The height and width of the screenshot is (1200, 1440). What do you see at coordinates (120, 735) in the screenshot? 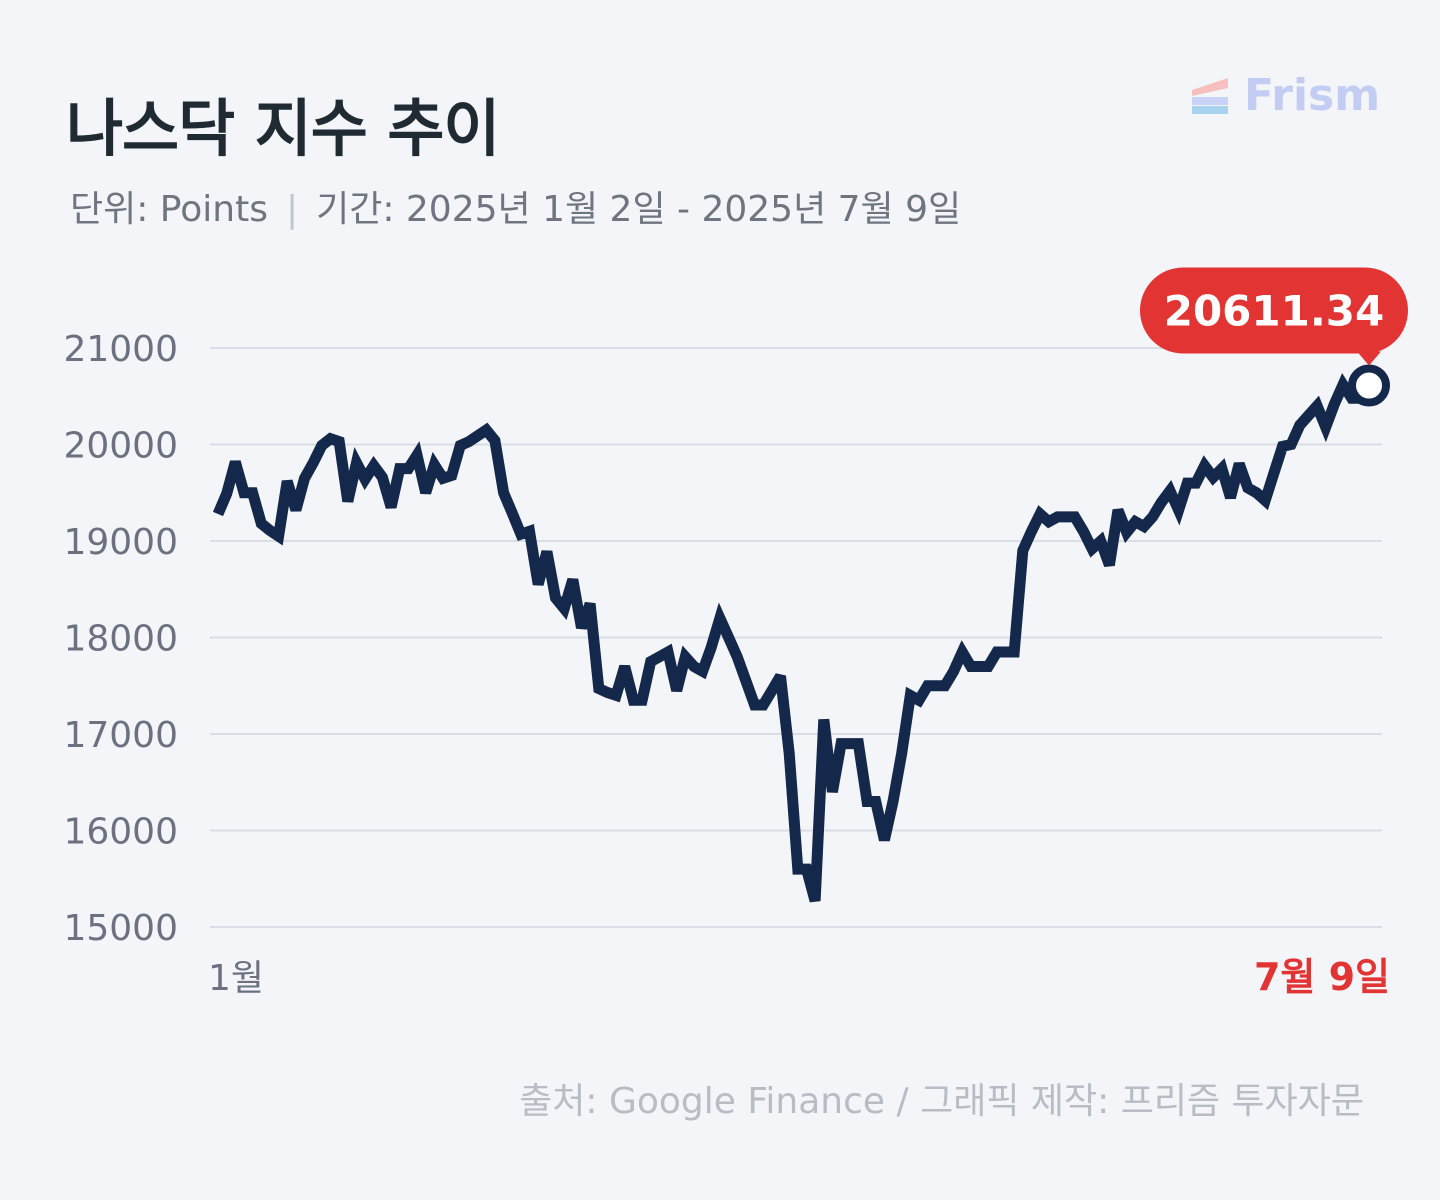
I see `y-tick-label: 17000` at bounding box center [120, 735].